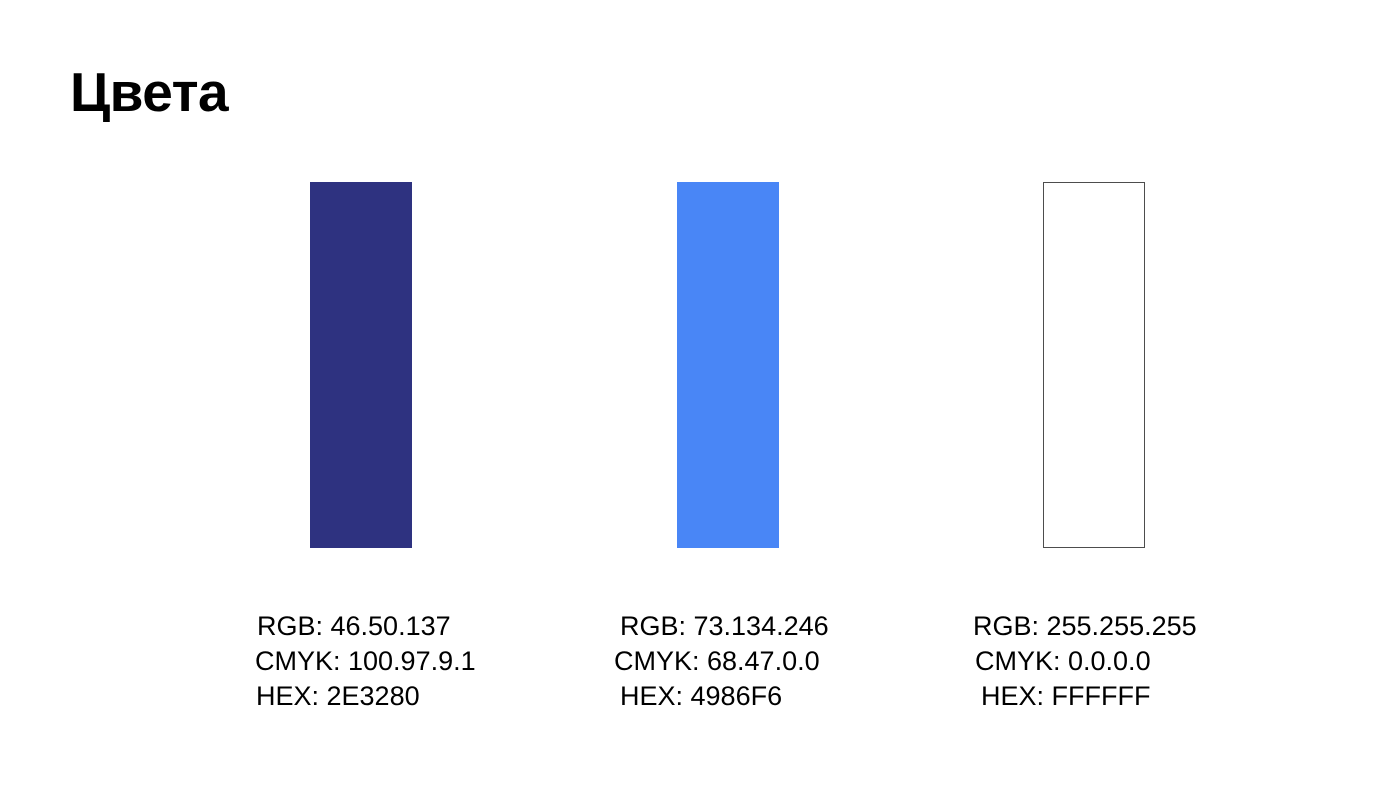 The image size is (1400, 788). I want to click on hex-value: HEX: 4986F6, so click(701, 696).